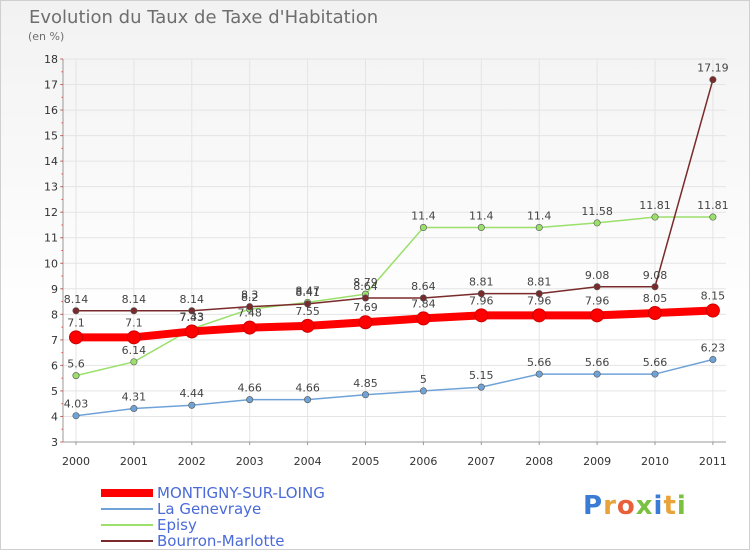 Image resolution: width=750 pixels, height=550 pixels. What do you see at coordinates (54, 365) in the screenshot?
I see `y-tick-label: 6` at bounding box center [54, 365].